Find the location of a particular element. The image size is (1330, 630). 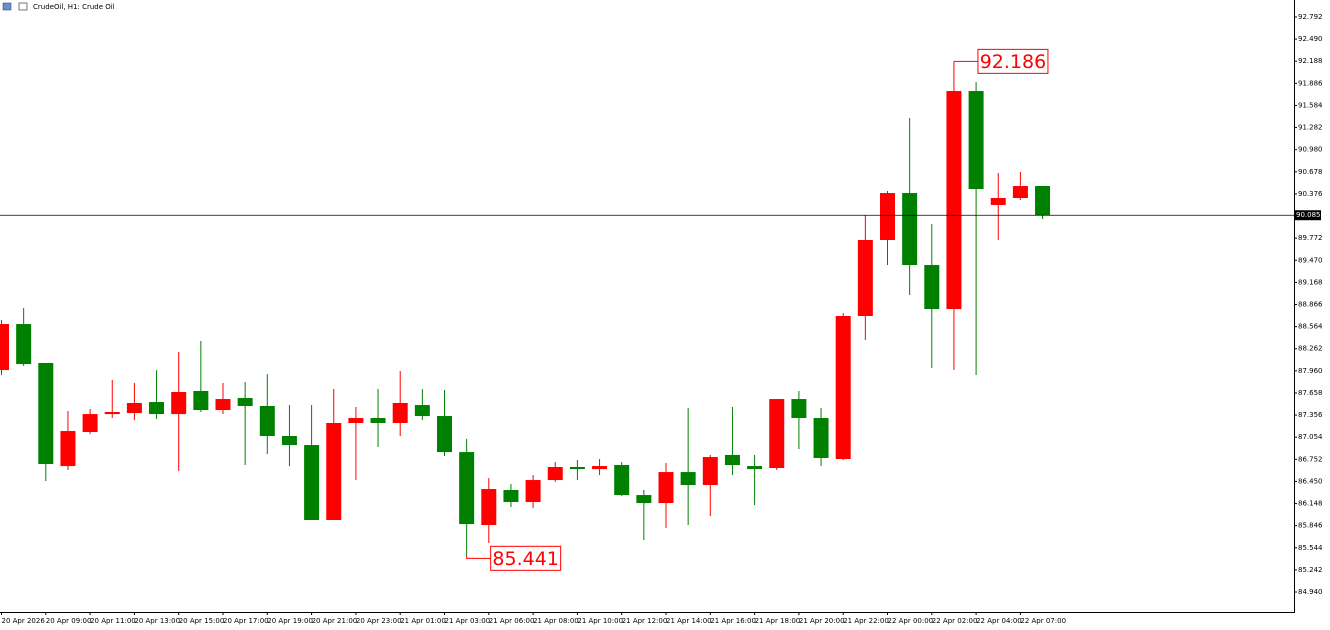

y-tick-label: 87.054 is located at coordinates (1310, 437).